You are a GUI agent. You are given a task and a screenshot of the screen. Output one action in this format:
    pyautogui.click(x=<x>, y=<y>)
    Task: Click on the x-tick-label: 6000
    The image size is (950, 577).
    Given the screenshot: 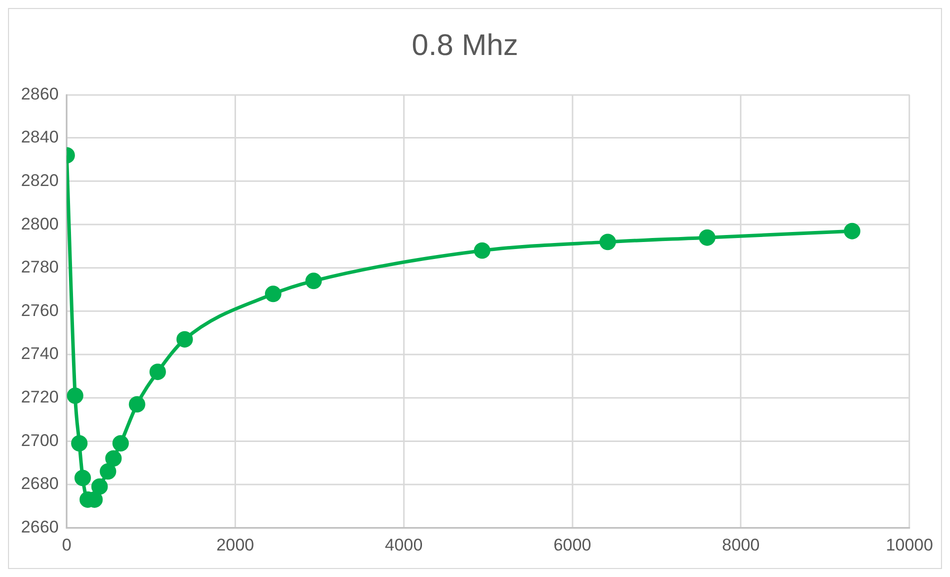 What is the action you would take?
    pyautogui.click(x=572, y=545)
    